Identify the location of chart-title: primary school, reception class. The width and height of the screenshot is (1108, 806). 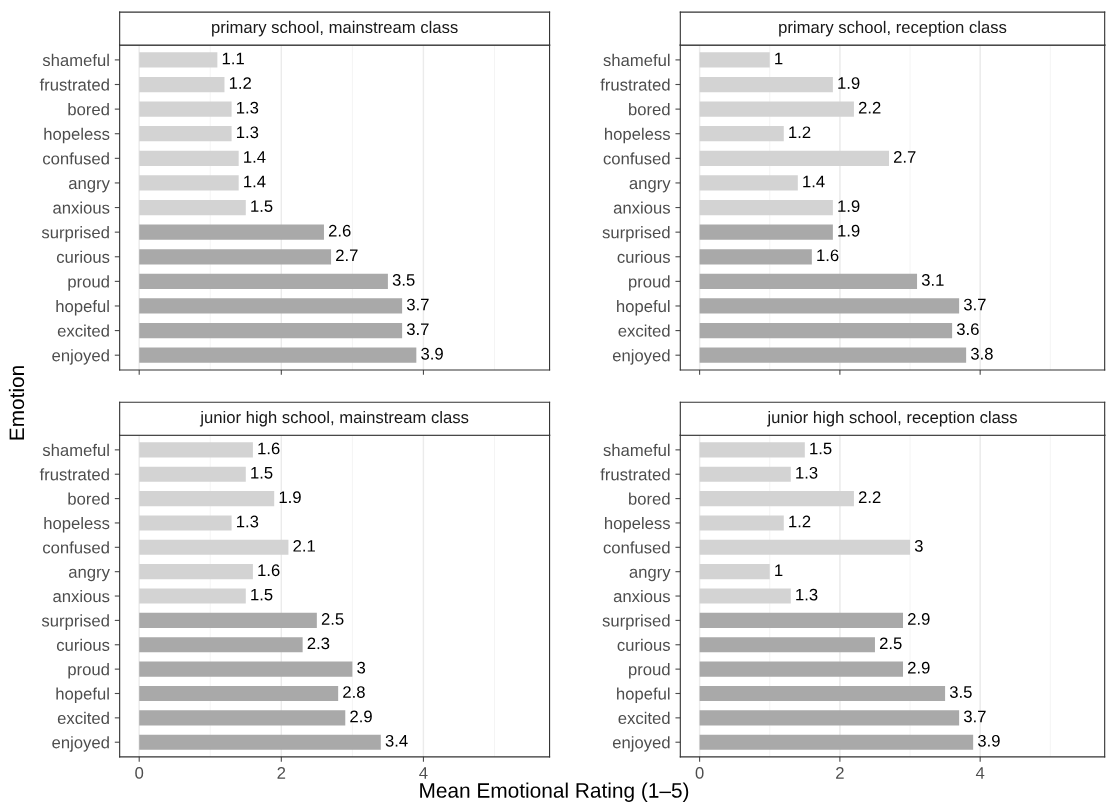
(893, 28).